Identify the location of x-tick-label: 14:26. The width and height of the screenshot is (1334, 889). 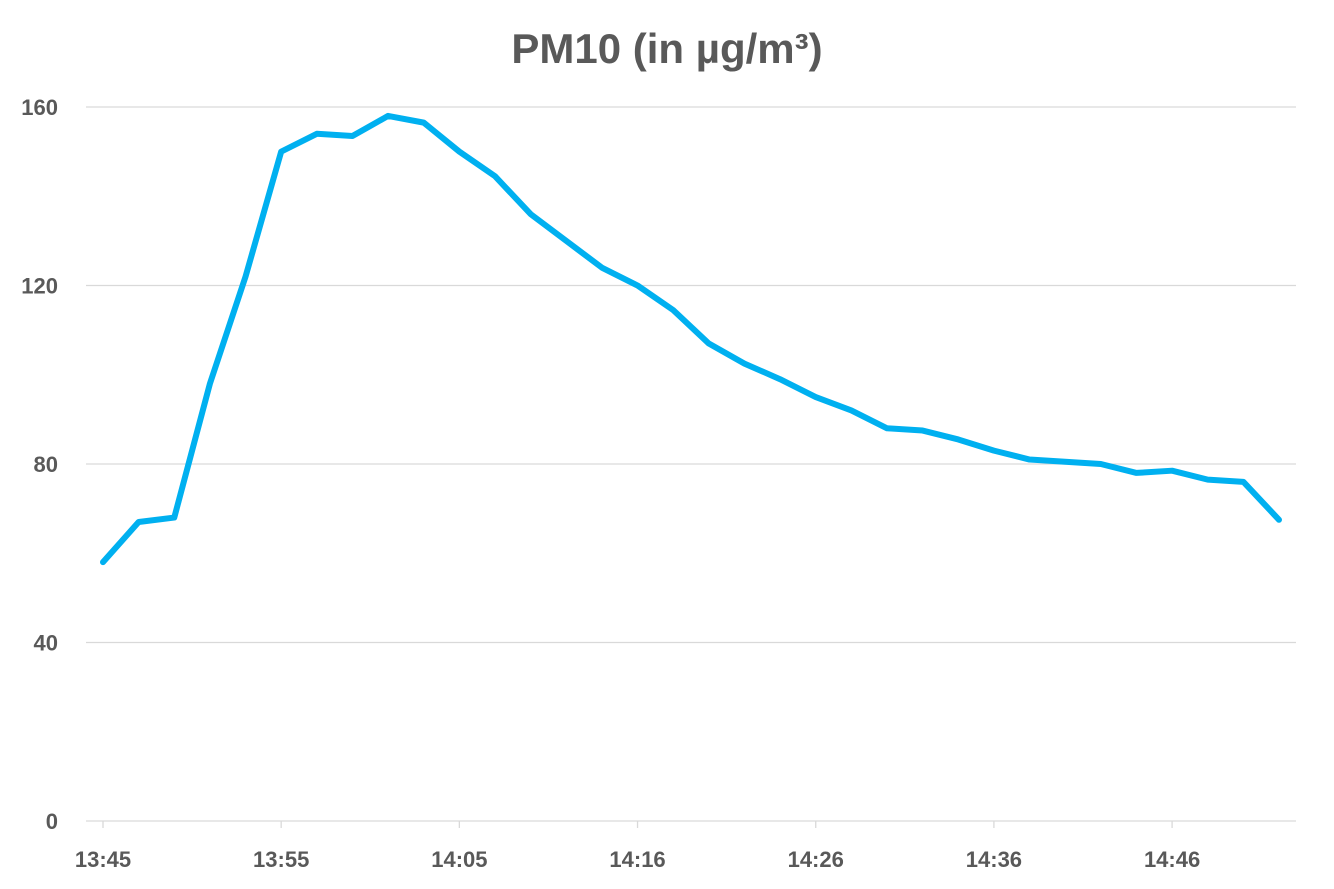
(816, 859).